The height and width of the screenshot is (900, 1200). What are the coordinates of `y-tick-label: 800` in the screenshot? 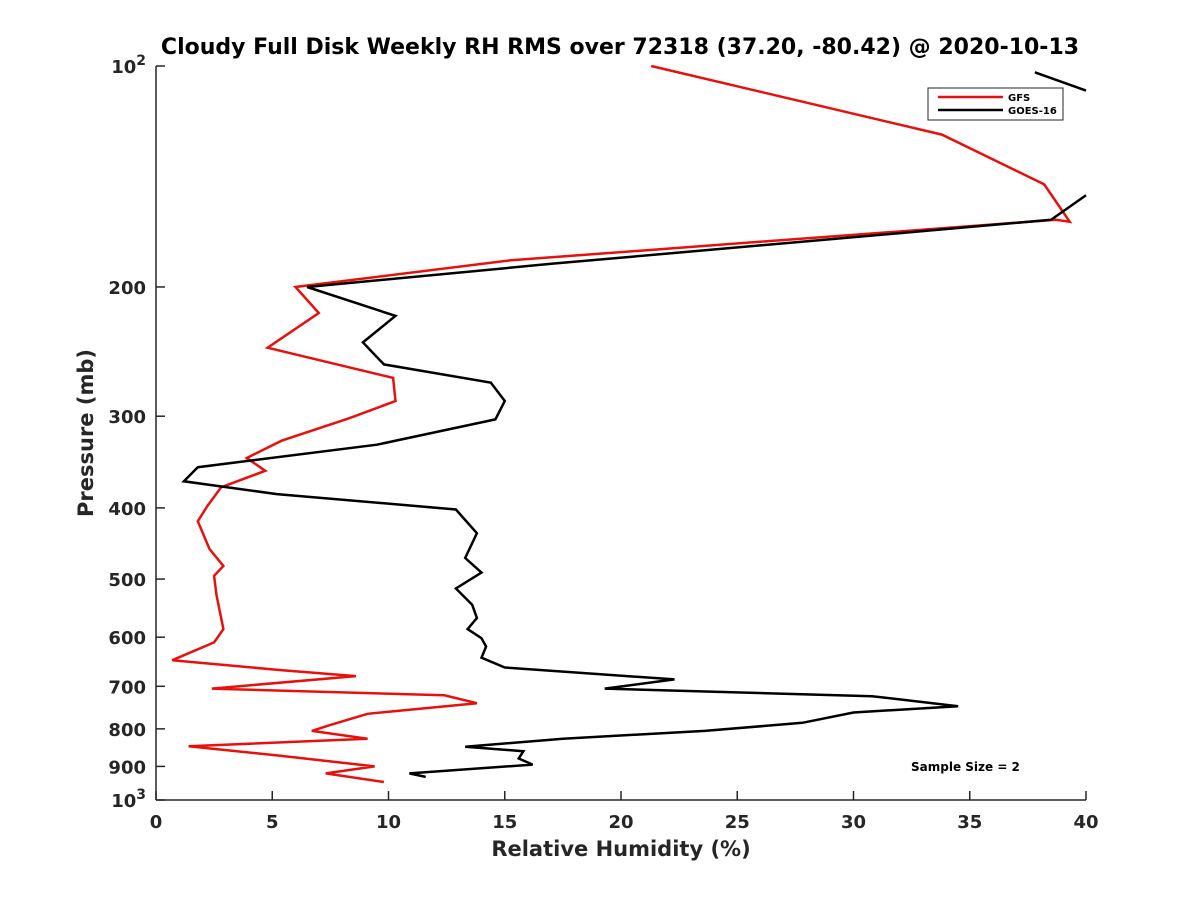 It's located at (127, 730).